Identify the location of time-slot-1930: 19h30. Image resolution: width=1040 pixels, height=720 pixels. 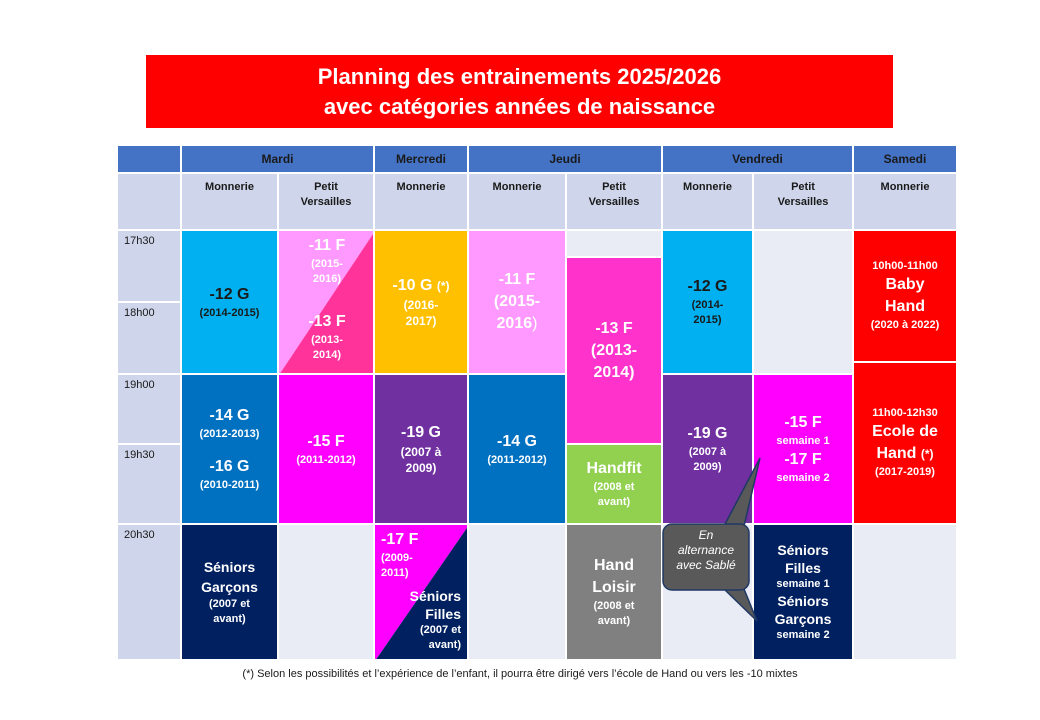
(149, 484).